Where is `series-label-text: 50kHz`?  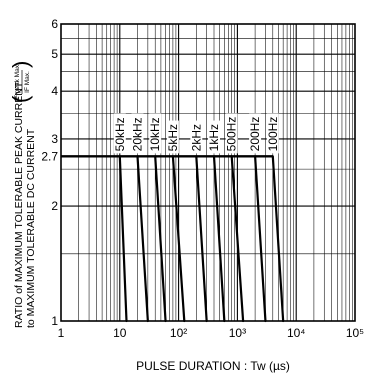 series-label-text: 50kHz is located at coordinates (120, 134).